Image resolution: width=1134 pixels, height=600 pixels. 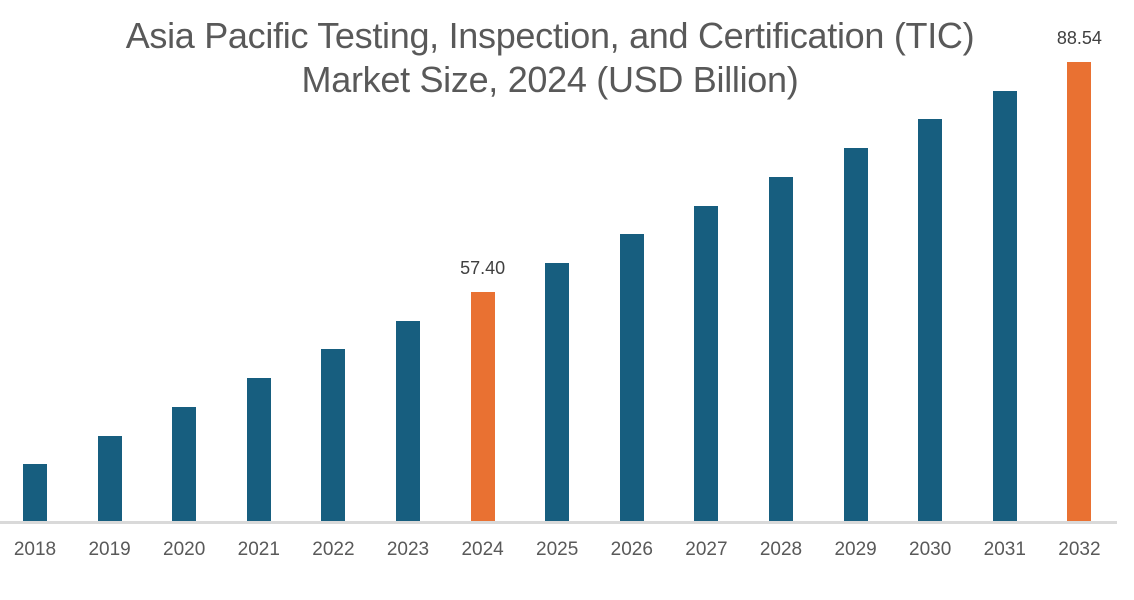 What do you see at coordinates (557, 549) in the screenshot?
I see `x-tick-label: 2025` at bounding box center [557, 549].